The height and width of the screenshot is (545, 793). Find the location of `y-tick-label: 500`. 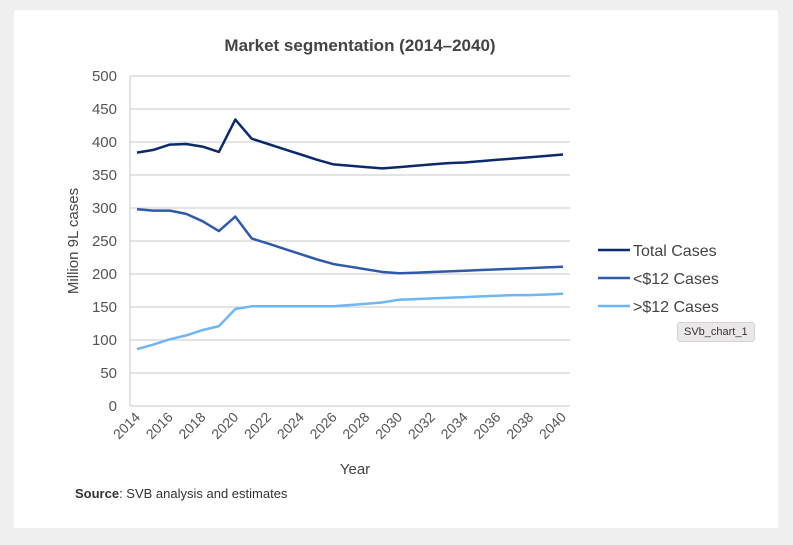

y-tick-label: 500 is located at coordinates (104, 76).